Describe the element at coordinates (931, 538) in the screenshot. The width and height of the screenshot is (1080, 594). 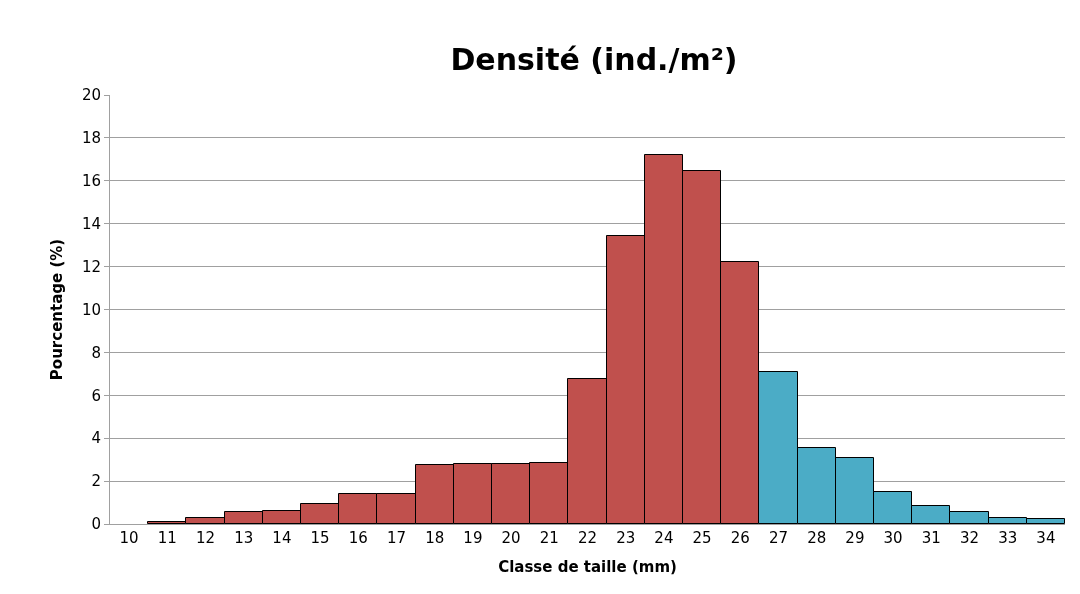
I see `x-tick-label: 31` at that location.